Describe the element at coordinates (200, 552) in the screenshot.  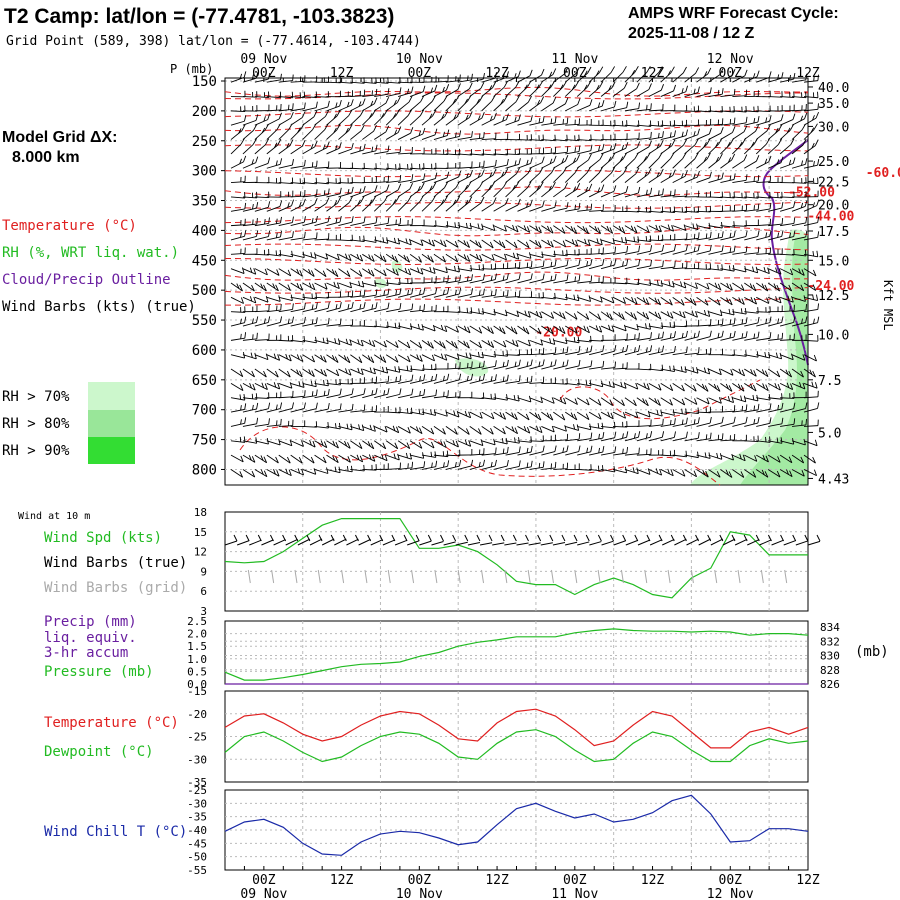
I see `wind-panel-tick-label: 12` at that location.